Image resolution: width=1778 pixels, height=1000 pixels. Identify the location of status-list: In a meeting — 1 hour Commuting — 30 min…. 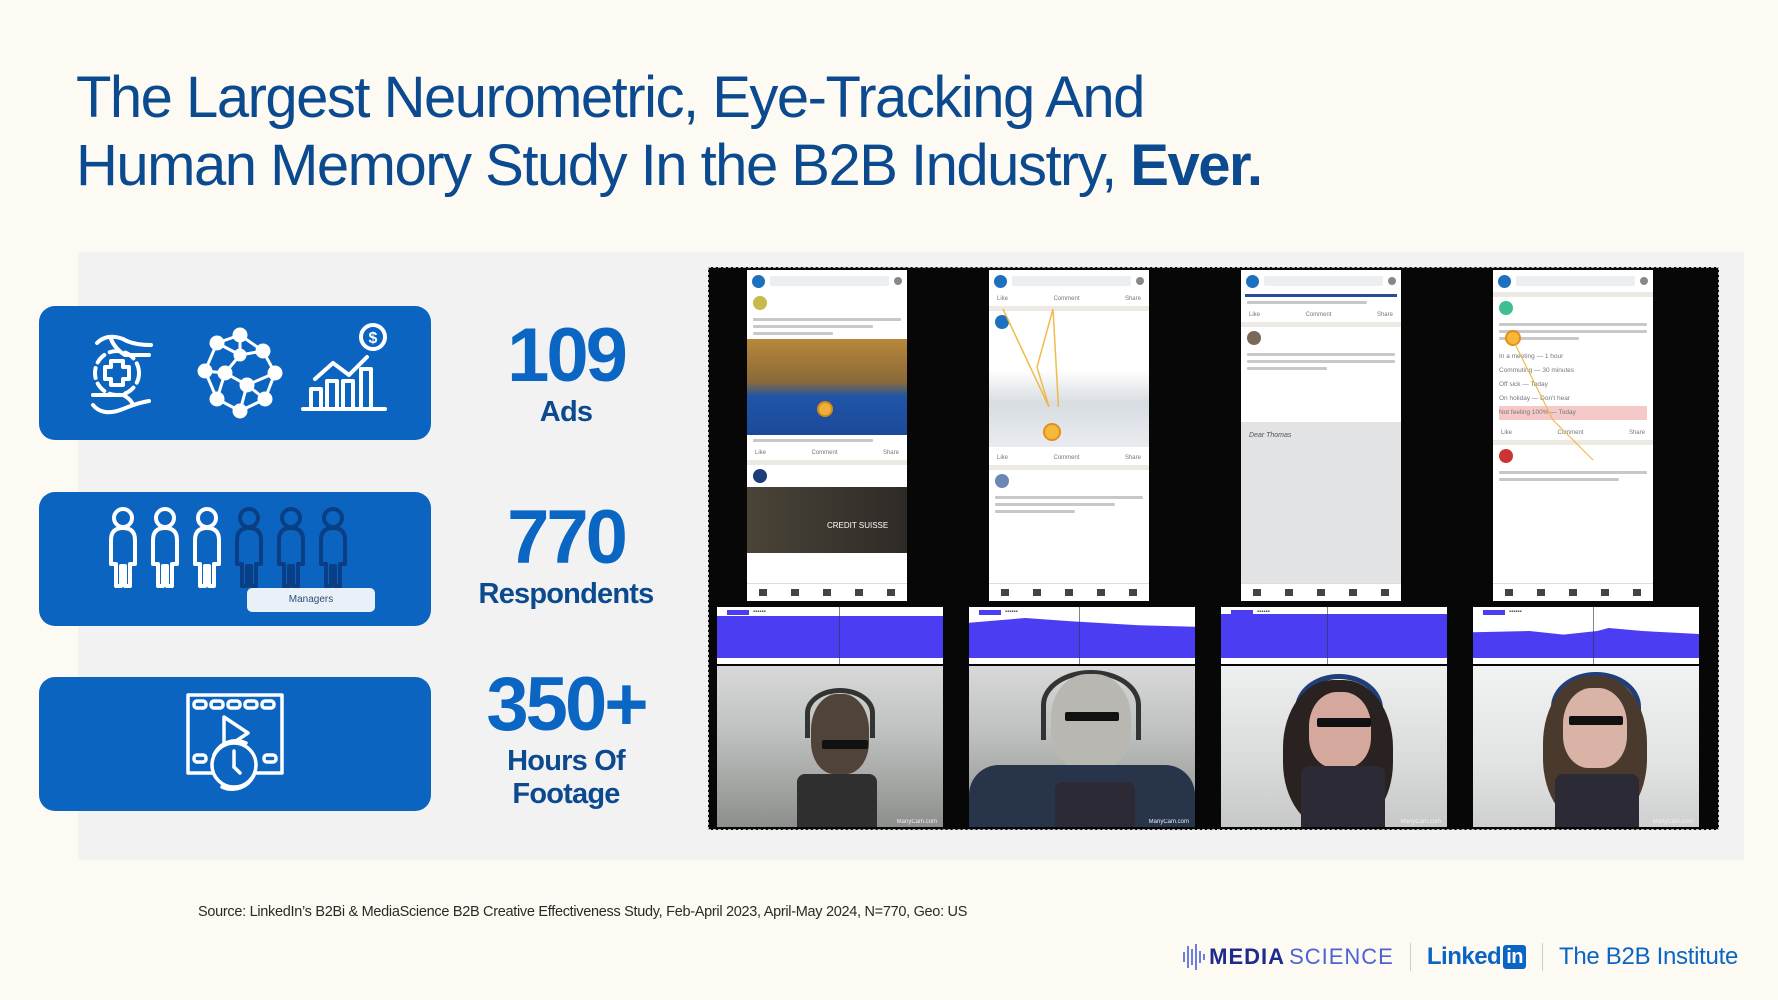
(1573, 385).